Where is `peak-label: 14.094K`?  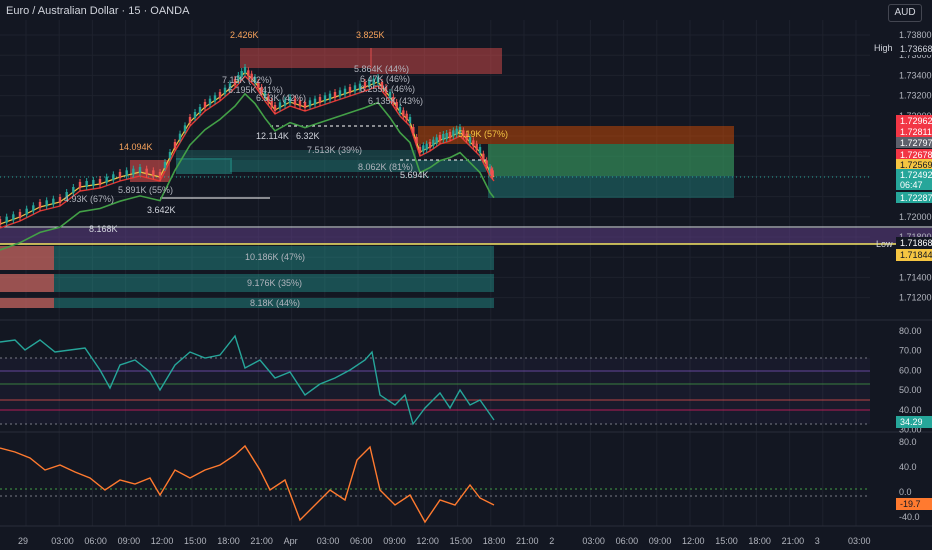
peak-label: 14.094K is located at coordinates (136, 147).